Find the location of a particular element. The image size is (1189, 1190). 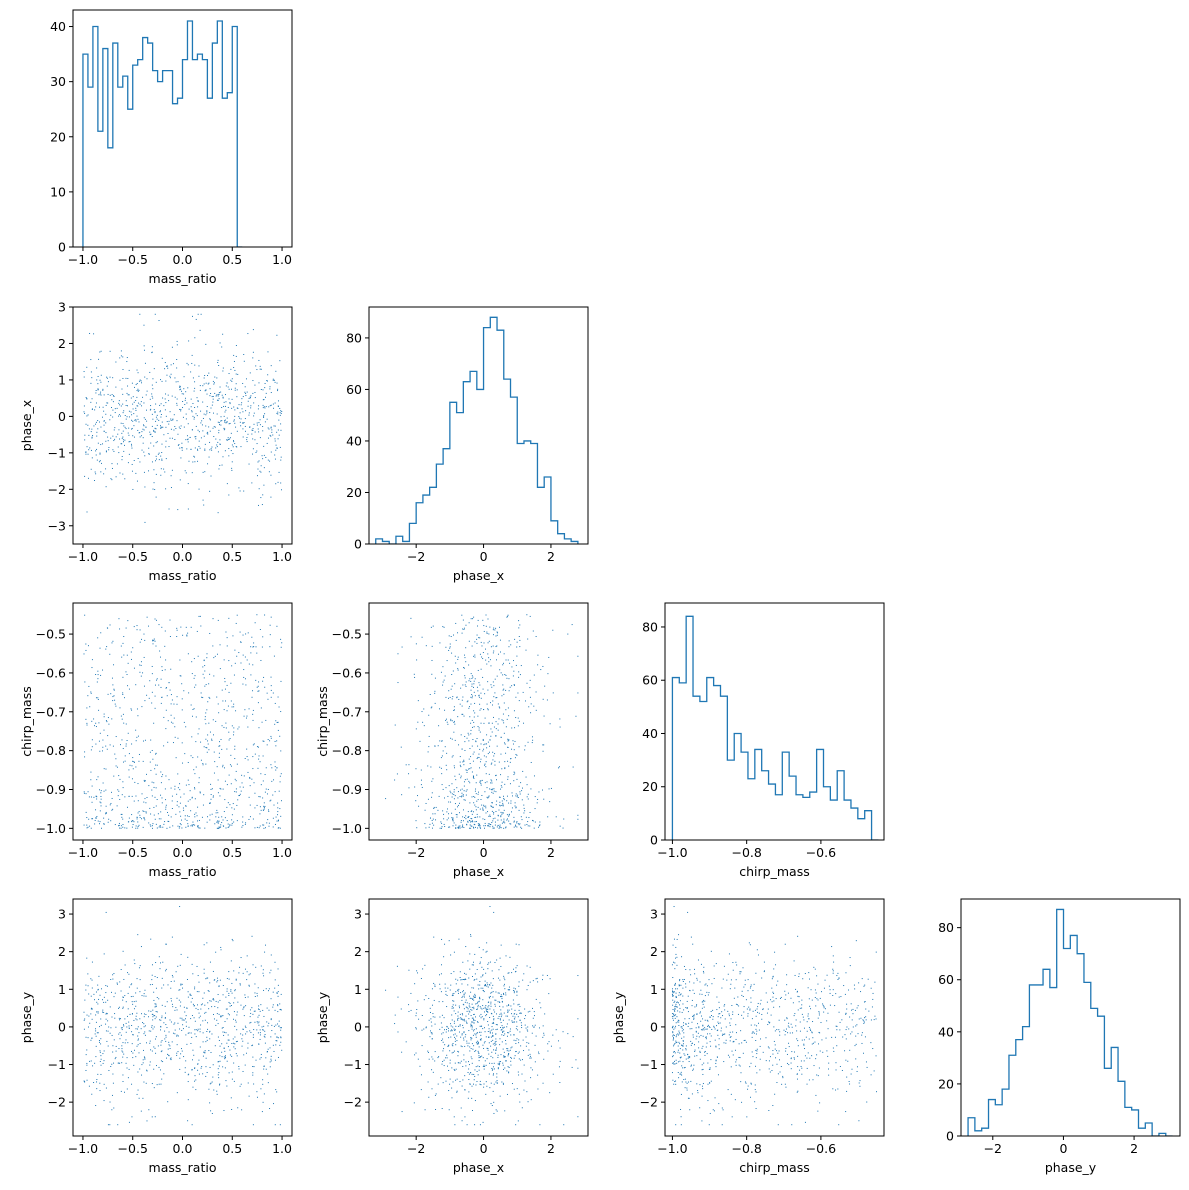

y-tick-label: 2 is located at coordinates (62, 951).